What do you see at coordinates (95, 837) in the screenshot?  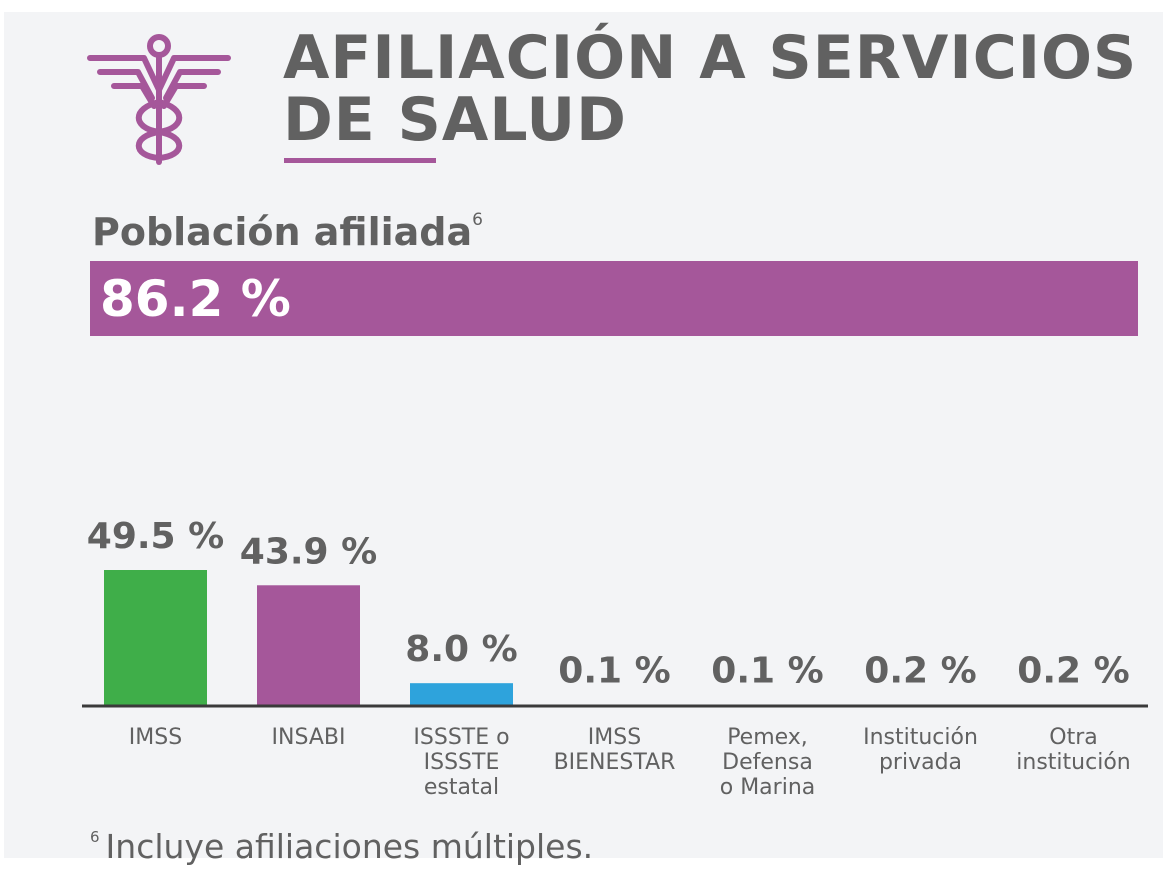 I see `footnote-mark: 6` at bounding box center [95, 837].